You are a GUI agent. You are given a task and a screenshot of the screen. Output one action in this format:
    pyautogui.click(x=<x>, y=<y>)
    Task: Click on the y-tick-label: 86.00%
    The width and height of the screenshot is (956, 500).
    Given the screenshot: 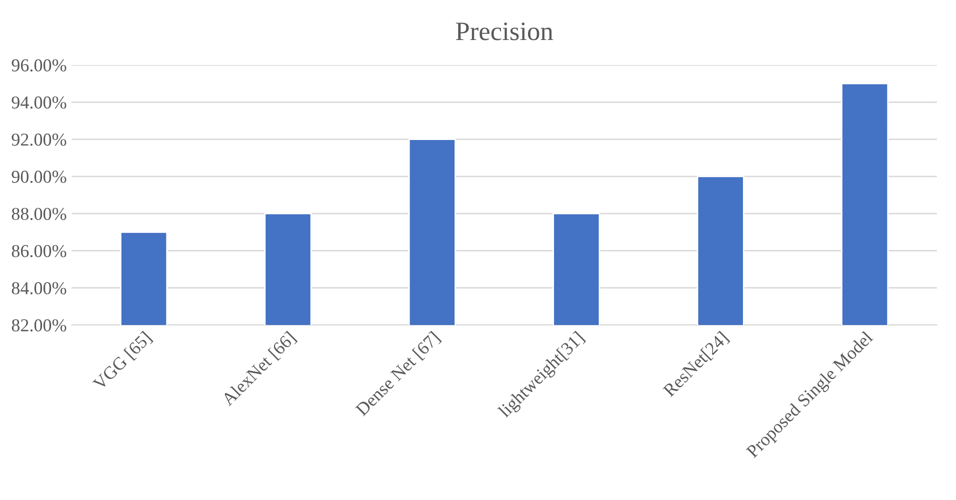 What is the action you would take?
    pyautogui.click(x=39, y=251)
    